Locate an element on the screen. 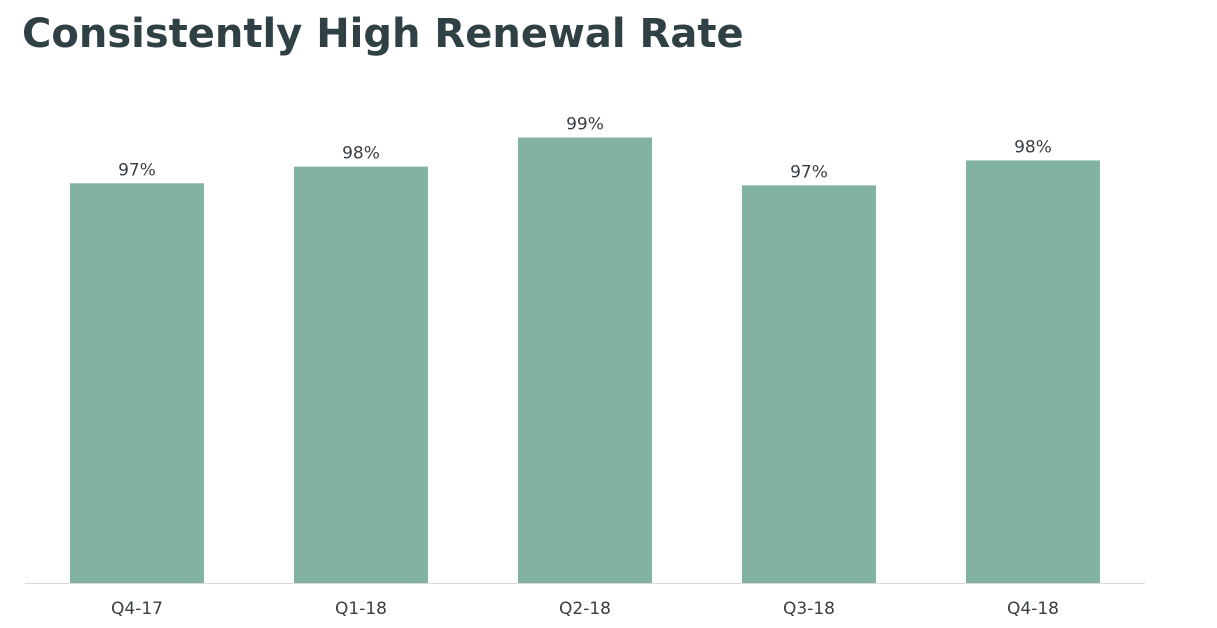  data-labels-layer: 97% 98% 99% 97% 98% is located at coordinates (585, 148).